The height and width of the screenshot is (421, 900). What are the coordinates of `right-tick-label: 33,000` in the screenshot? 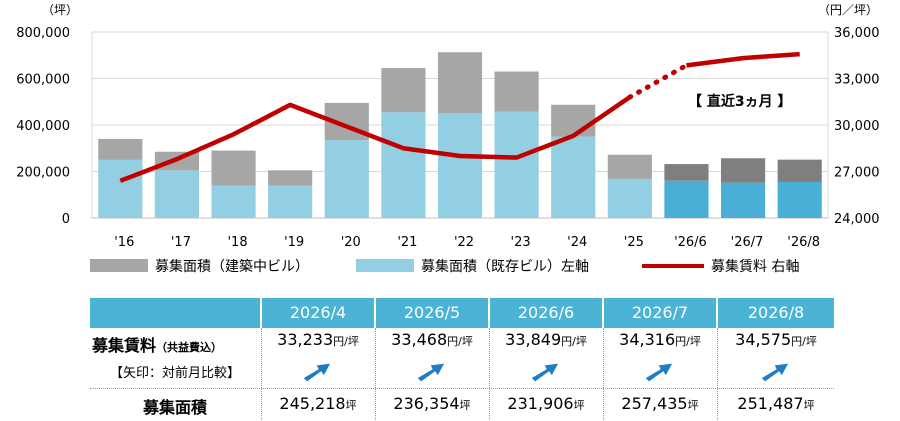 It's located at (857, 80).